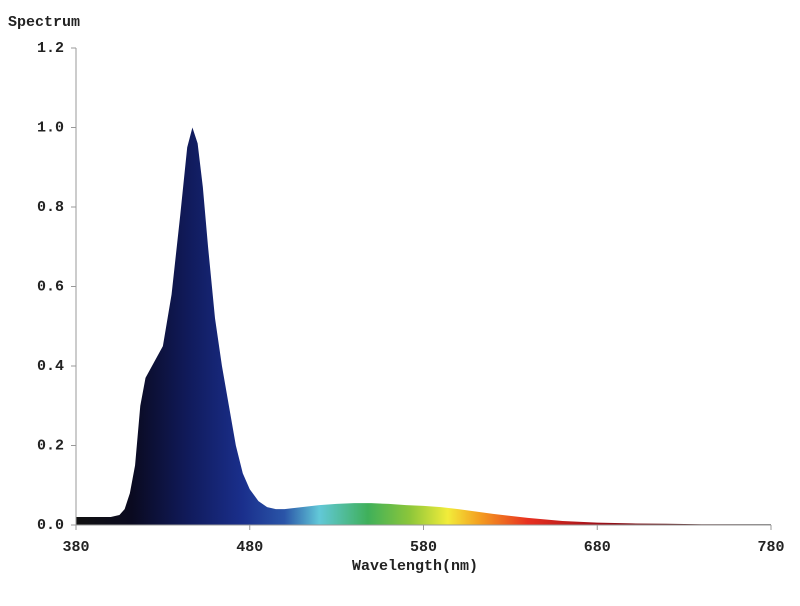  What do you see at coordinates (50, 445) in the screenshot?
I see `y-tick-label: 0.2` at bounding box center [50, 445].